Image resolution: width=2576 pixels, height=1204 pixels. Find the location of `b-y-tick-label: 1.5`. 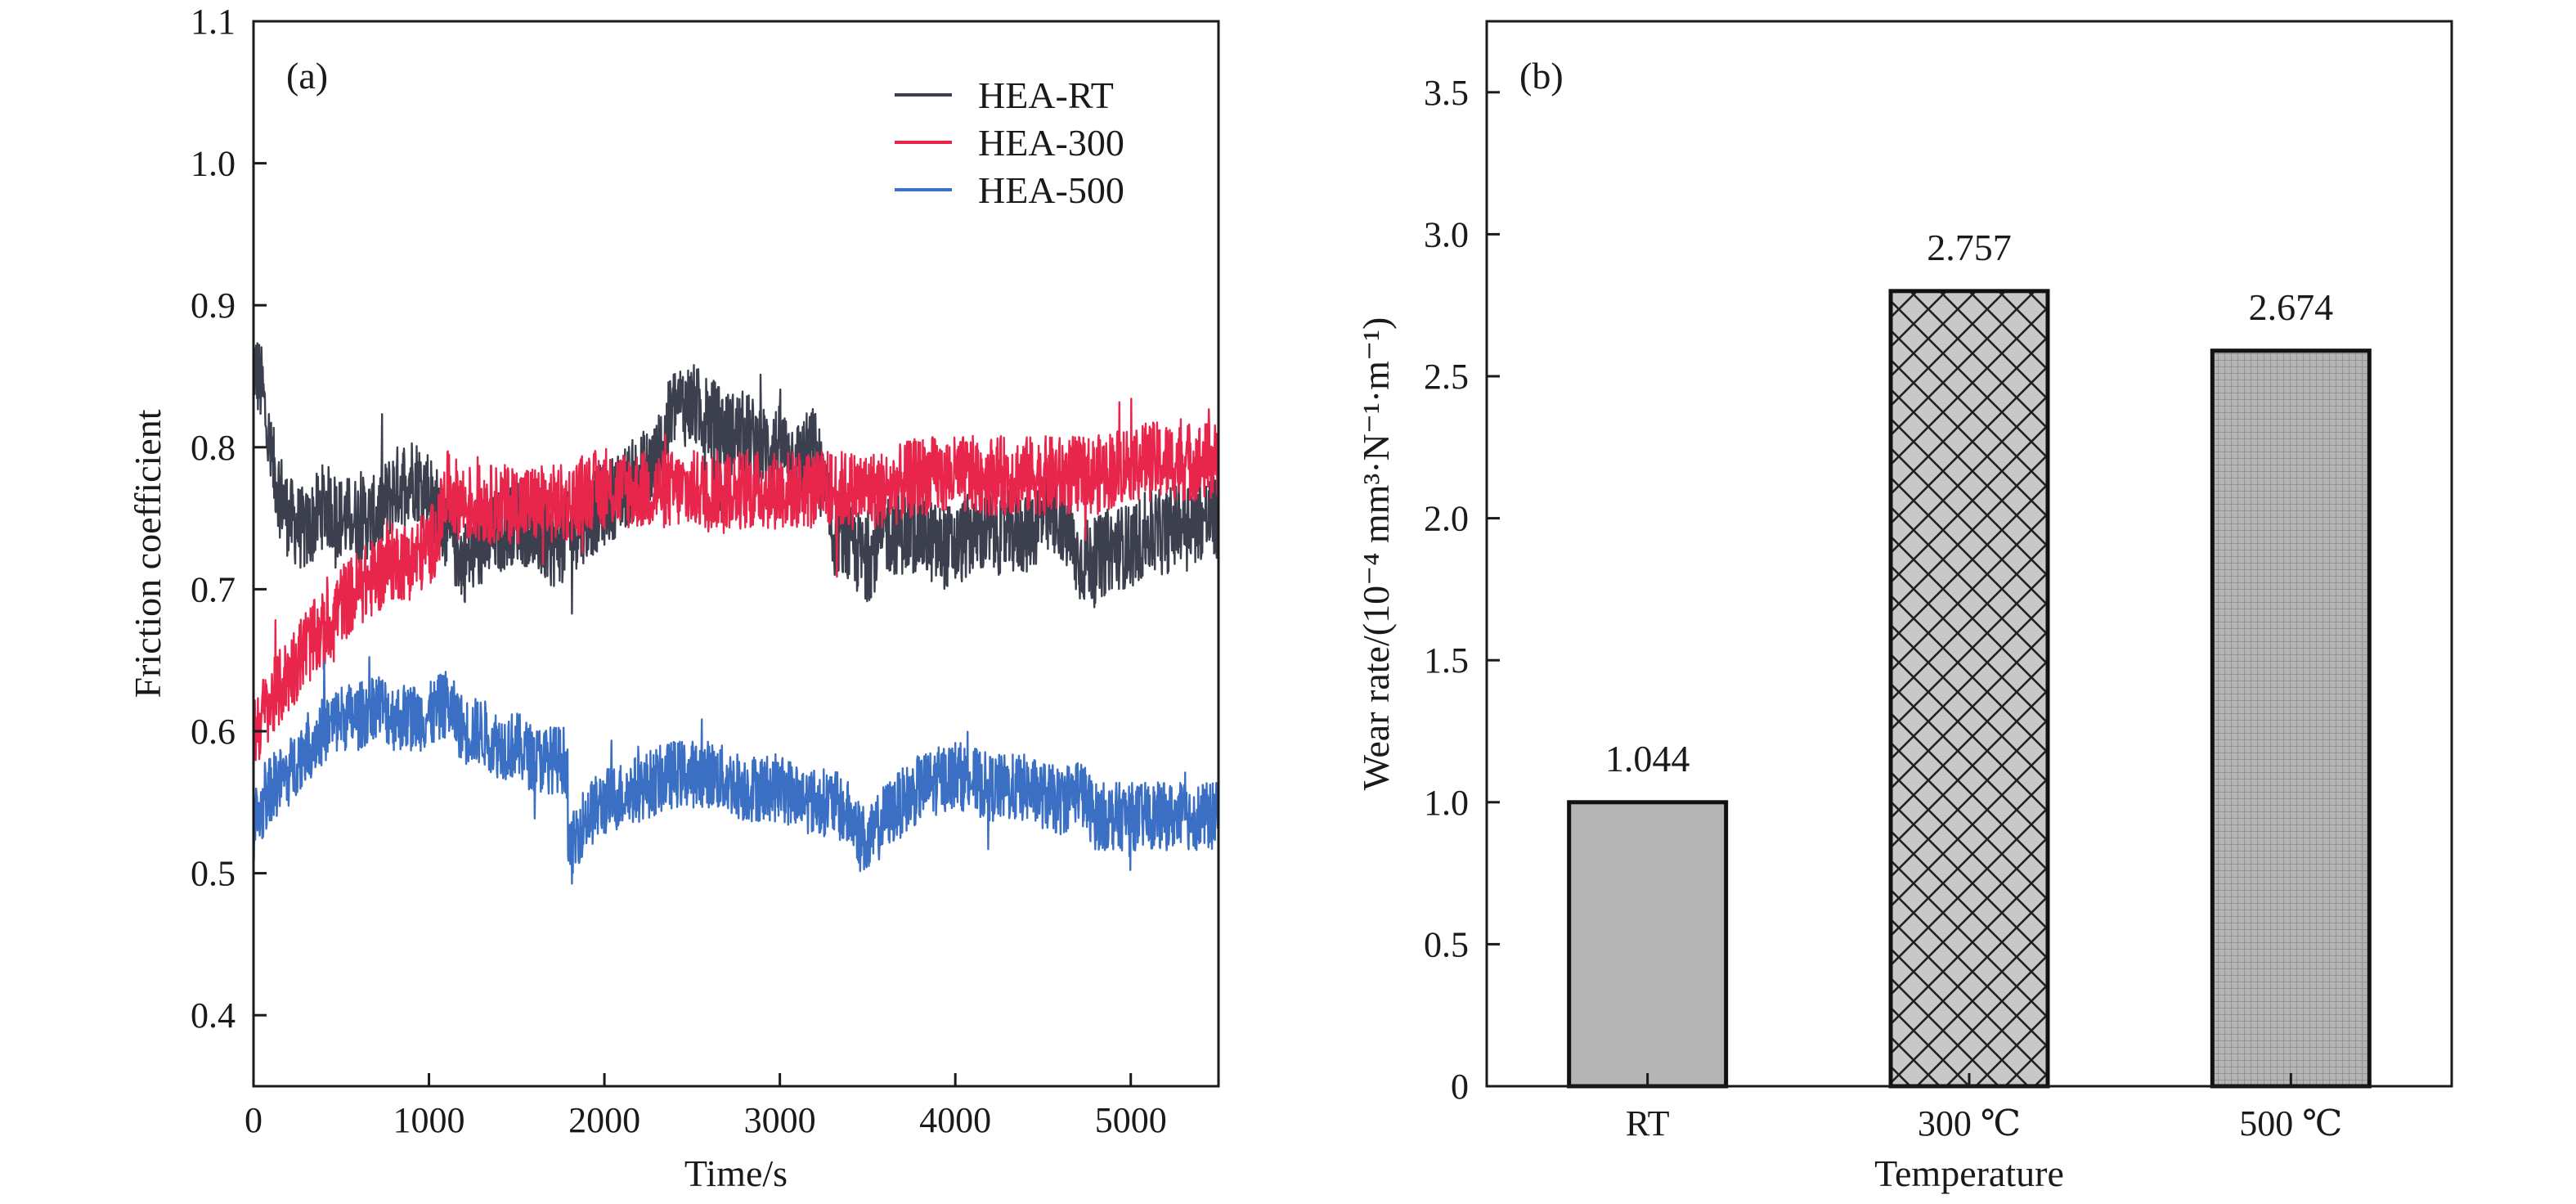

b-y-tick-label: 1.5 is located at coordinates (1447, 660).